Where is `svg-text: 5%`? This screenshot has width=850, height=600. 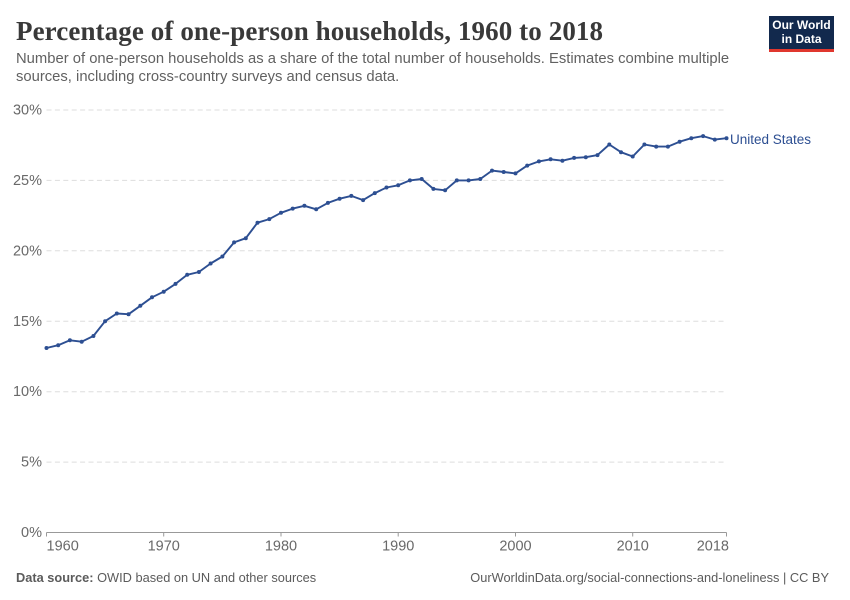 svg-text: 5% is located at coordinates (31, 463).